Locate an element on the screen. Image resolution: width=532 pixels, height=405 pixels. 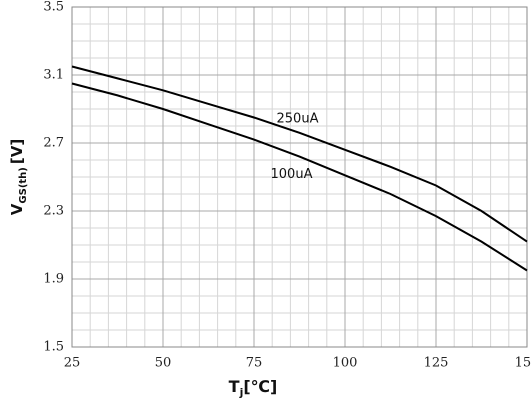
x-tick-label: 125 is located at coordinates (436, 363).